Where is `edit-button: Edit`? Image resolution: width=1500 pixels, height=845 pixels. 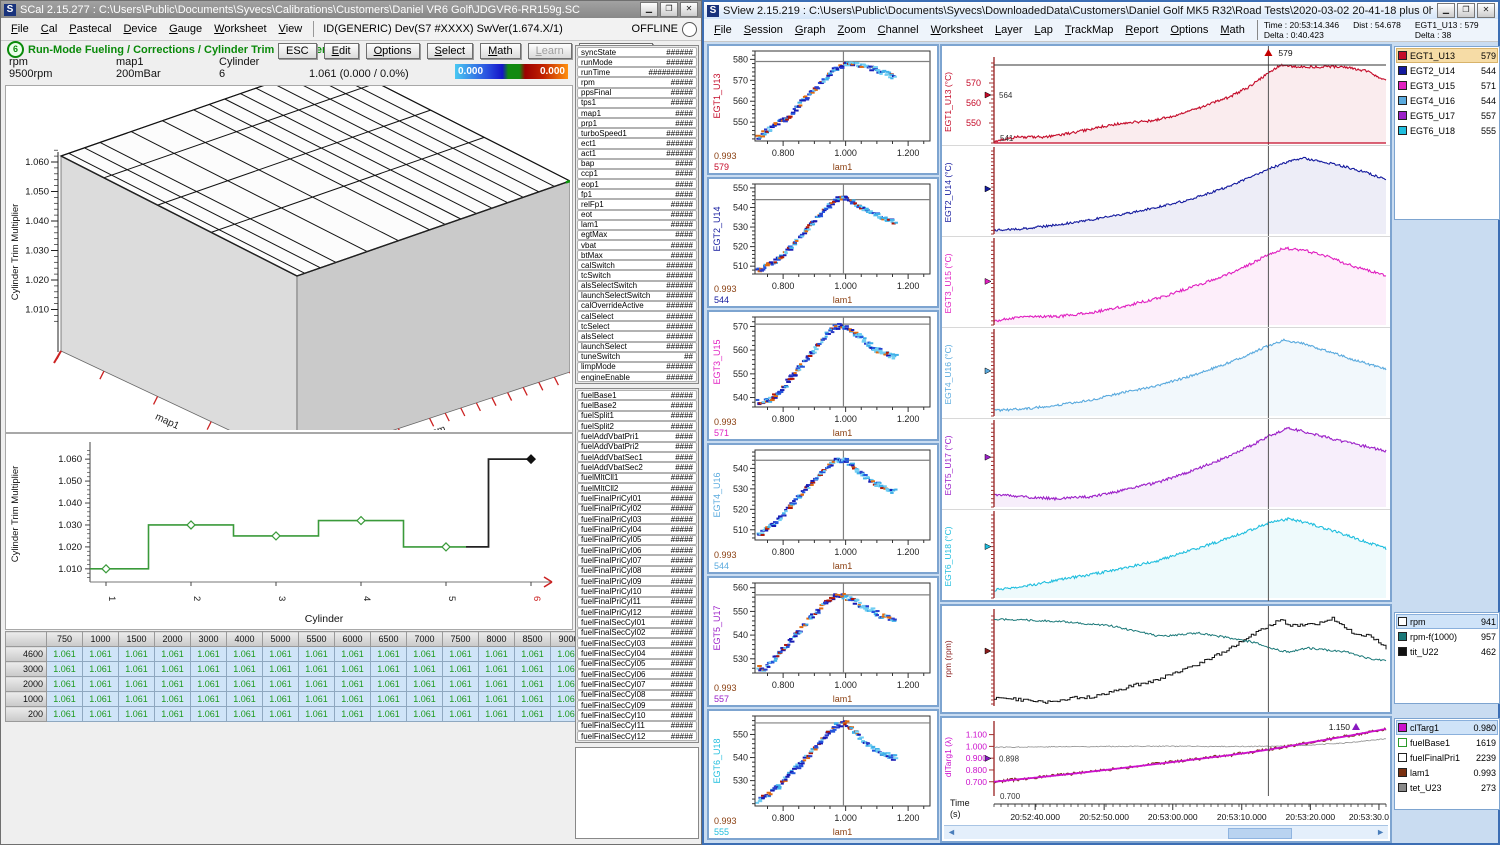
edit-button: Edit is located at coordinates (341, 51).